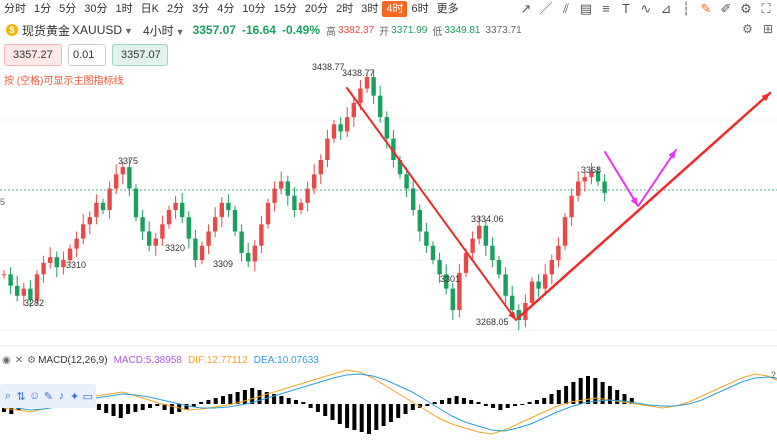  Describe the element at coordinates (345, 9) in the screenshot. I see `period-tab: 2时` at that location.